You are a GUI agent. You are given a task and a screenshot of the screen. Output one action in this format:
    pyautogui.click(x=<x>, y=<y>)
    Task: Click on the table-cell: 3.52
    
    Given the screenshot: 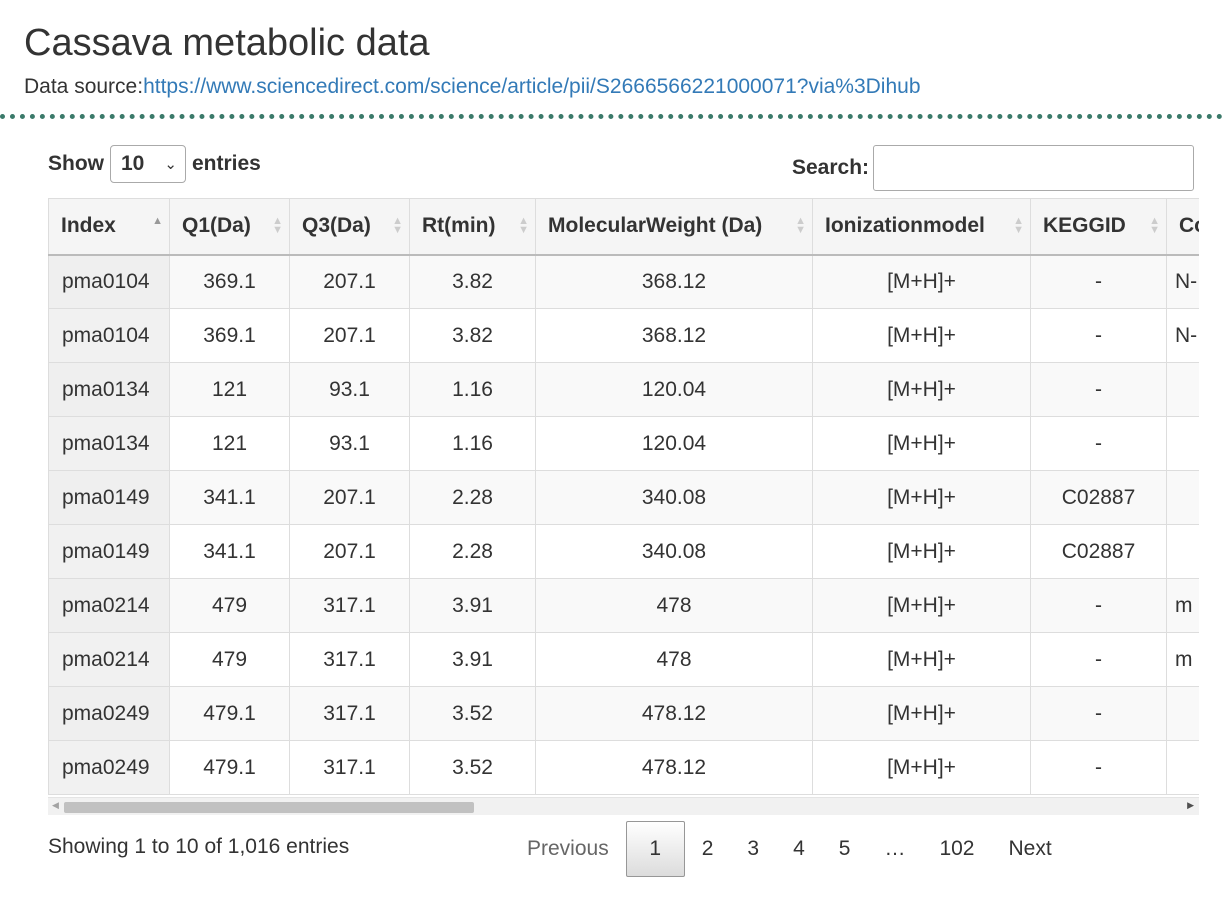 What is the action you would take?
    pyautogui.click(x=472, y=713)
    